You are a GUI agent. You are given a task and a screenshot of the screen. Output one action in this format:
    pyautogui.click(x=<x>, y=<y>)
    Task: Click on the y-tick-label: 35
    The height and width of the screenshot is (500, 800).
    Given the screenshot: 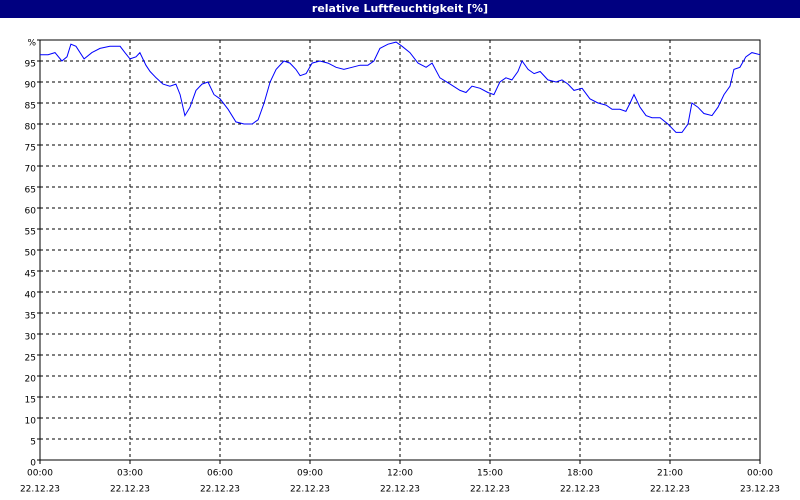 What is the action you would take?
    pyautogui.click(x=30, y=317)
    